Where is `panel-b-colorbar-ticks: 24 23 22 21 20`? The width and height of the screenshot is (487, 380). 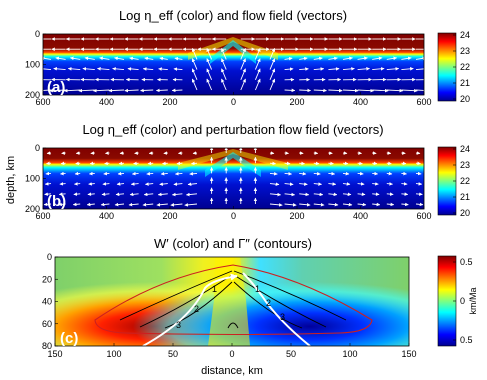 panel-b-colorbar-ticks: 24 23 22 21 20 is located at coordinates (461, 181).